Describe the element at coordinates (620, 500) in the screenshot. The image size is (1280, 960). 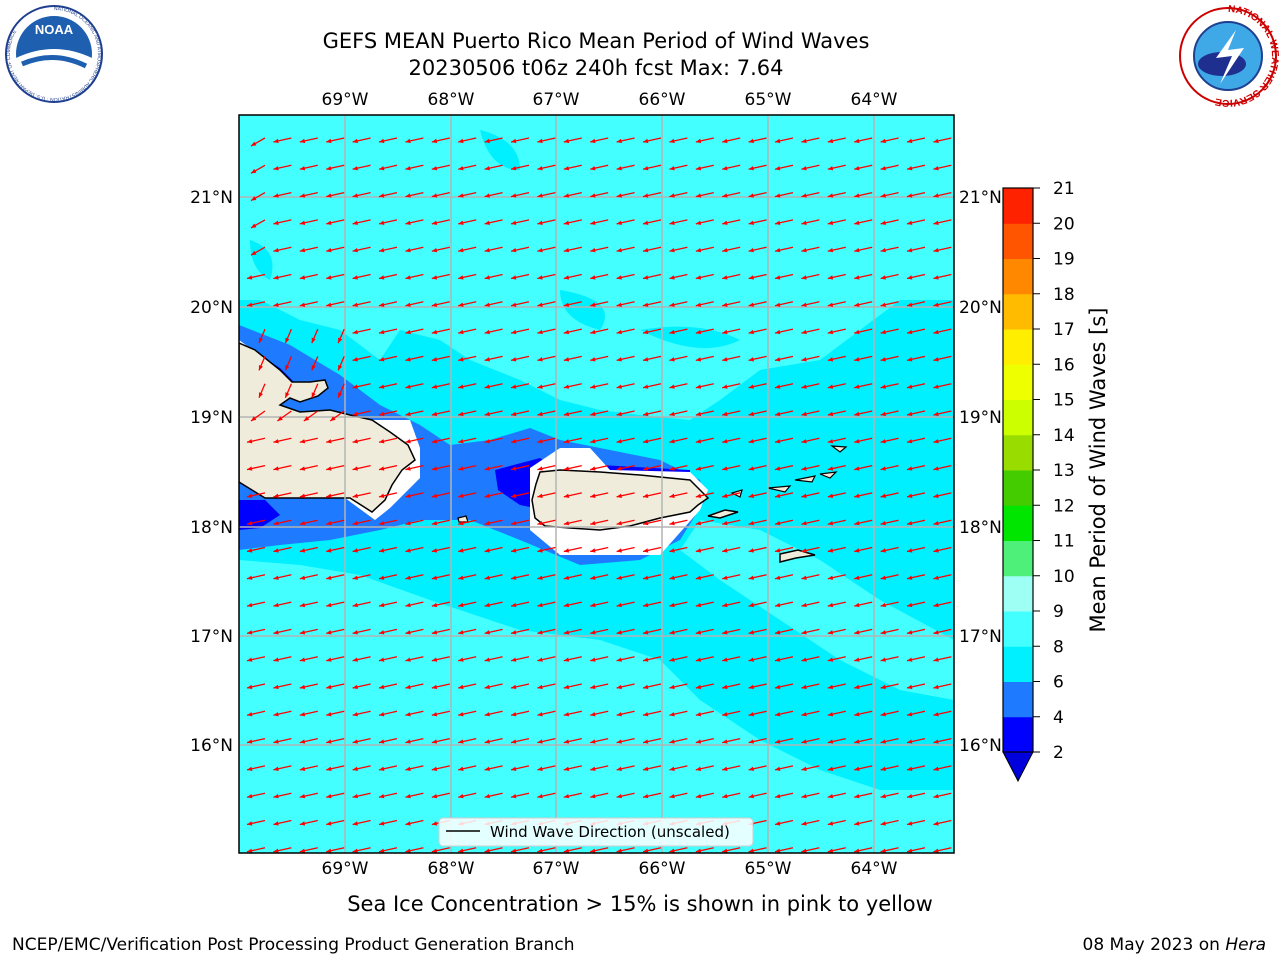
I see `land-puerto-rico` at that location.